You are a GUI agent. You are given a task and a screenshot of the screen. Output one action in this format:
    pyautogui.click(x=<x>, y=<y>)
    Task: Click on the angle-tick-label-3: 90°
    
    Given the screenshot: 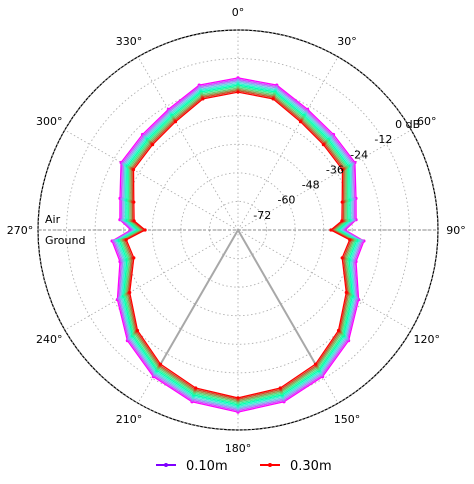 What is the action you would take?
    pyautogui.click(x=456, y=230)
    